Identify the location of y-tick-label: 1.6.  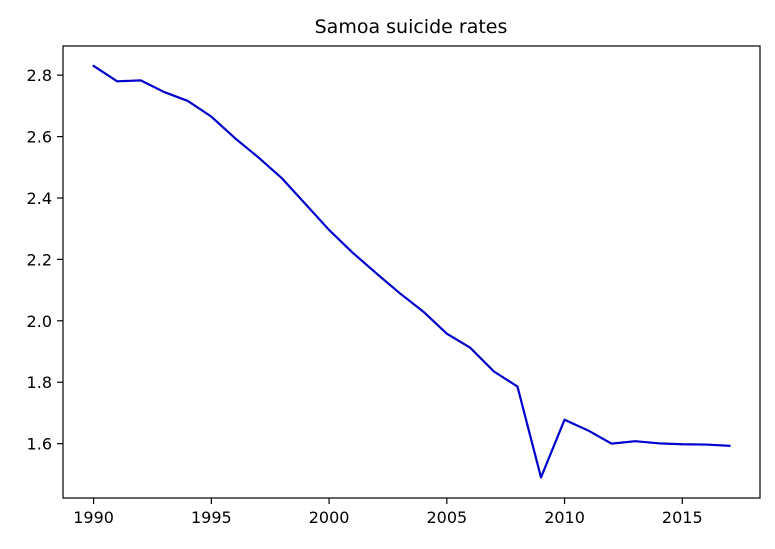
(39, 444).